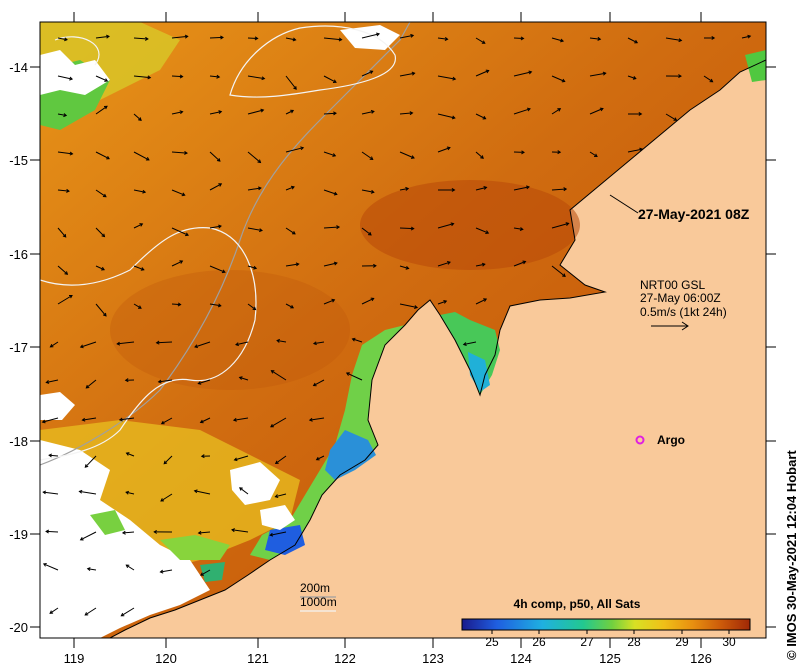 Image resolution: width=809 pixels, height=672 pixels. What do you see at coordinates (683, 312) in the screenshot?
I see `current-legend-line3: 0.5m/s (1kt 24h)` at bounding box center [683, 312].